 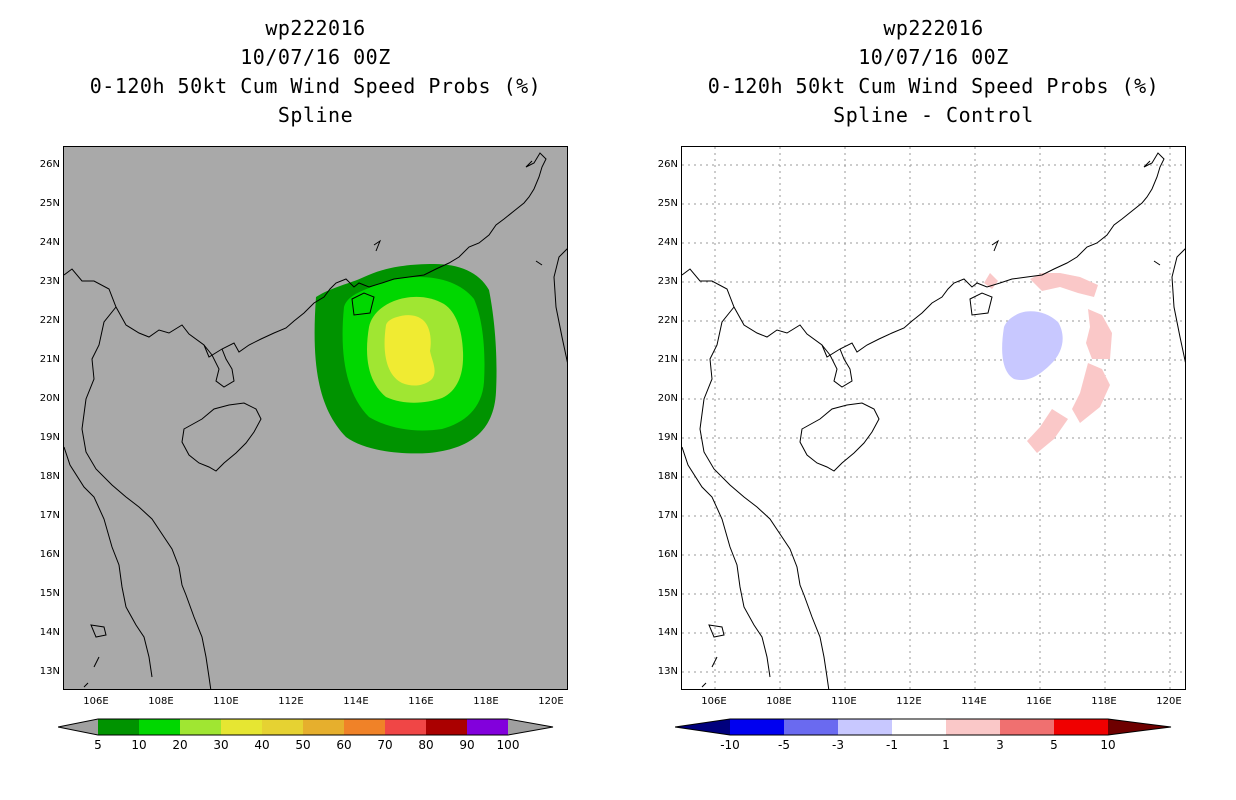 What do you see at coordinates (409, 350) in the screenshot?
I see `prob-30-40-region` at bounding box center [409, 350].